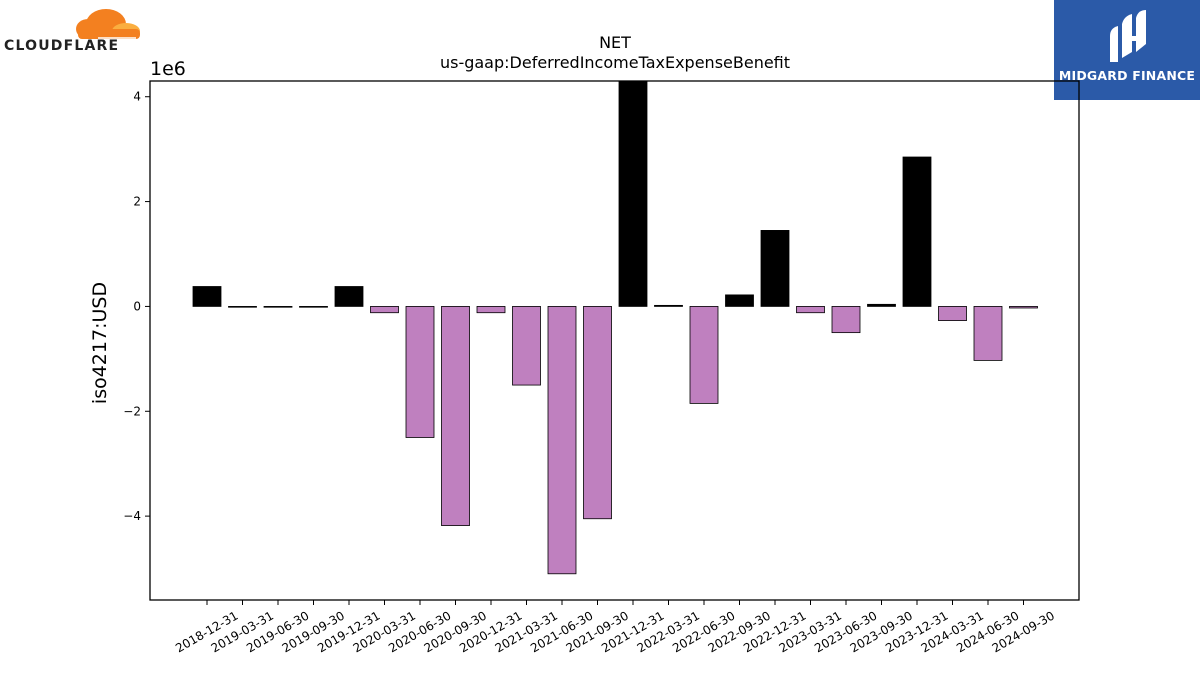 The width and height of the screenshot is (1200, 675). What do you see at coordinates (132, 516) in the screenshot?
I see `y-tick-label: −4` at bounding box center [132, 516].